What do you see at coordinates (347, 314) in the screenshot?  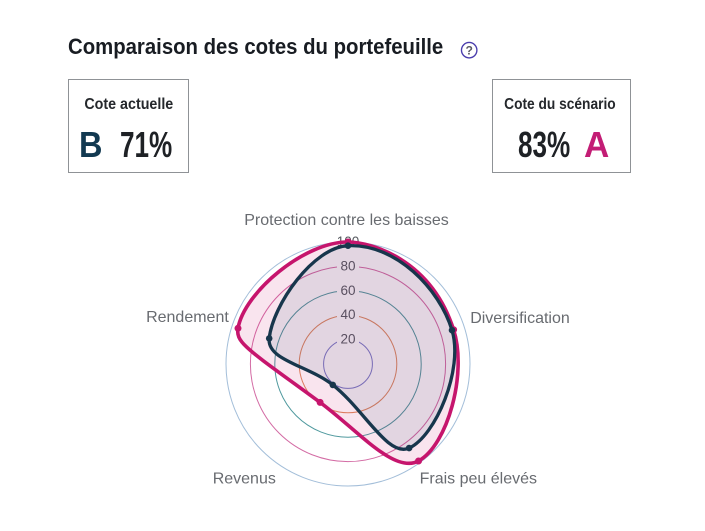 I see `svg-text: 40` at bounding box center [347, 314].